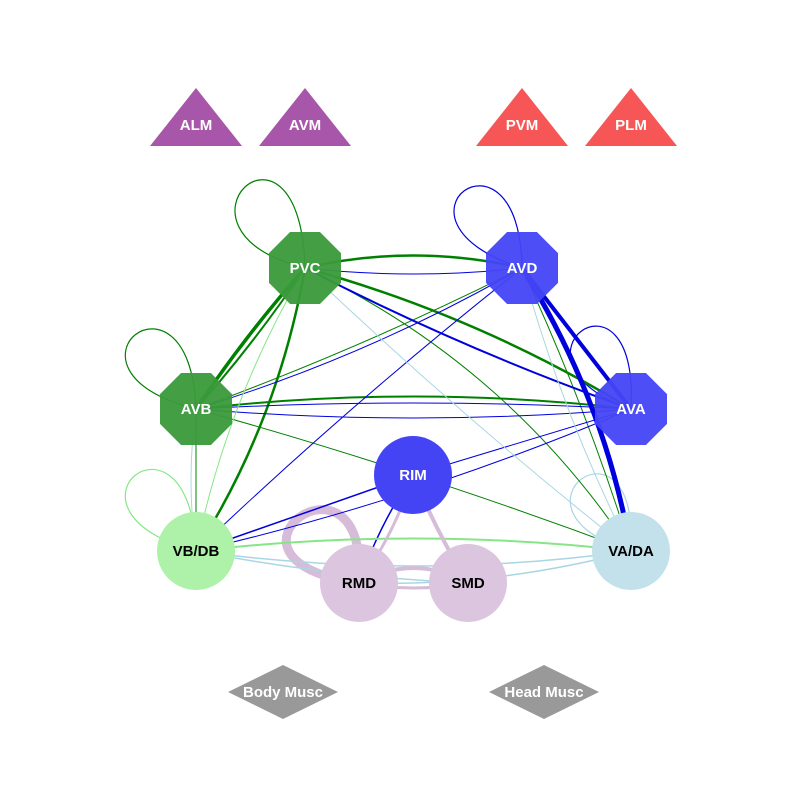 The image size is (800, 800). I want to click on edge-AVD-VBDB, so click(359, 409).